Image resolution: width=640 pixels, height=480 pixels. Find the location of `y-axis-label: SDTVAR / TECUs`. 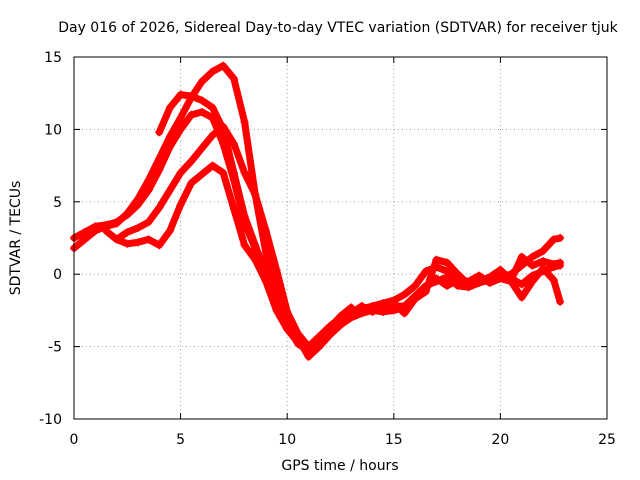

y-axis-label: SDTVAR / TECUs is located at coordinates (16, 238).